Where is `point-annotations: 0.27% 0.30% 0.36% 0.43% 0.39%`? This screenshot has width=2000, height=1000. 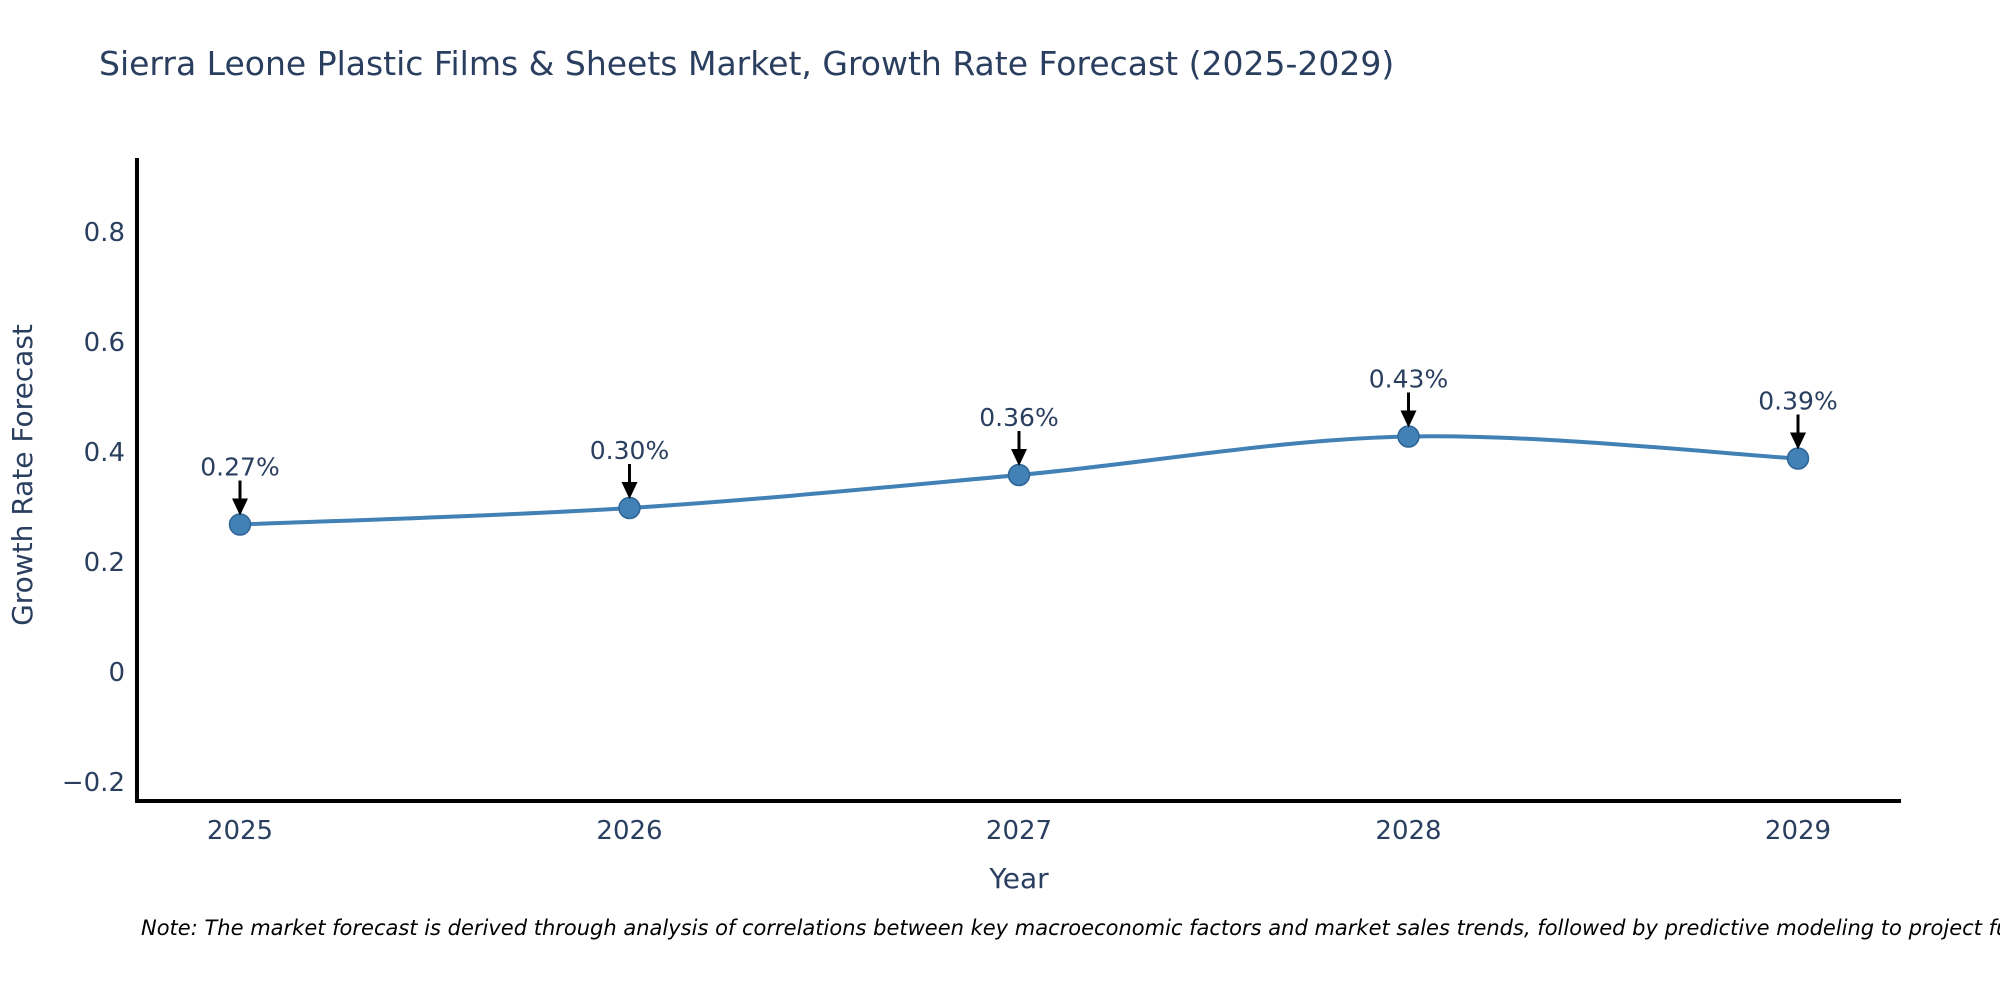 point-annotations: 0.27% 0.30% 0.36% 0.43% 0.39% is located at coordinates (1019, 440).